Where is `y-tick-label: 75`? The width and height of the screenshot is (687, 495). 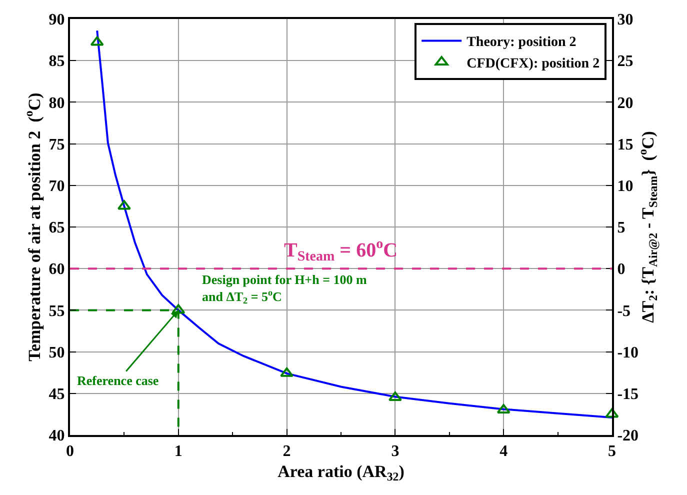
y-tick-label: 75 is located at coordinates (56, 145).